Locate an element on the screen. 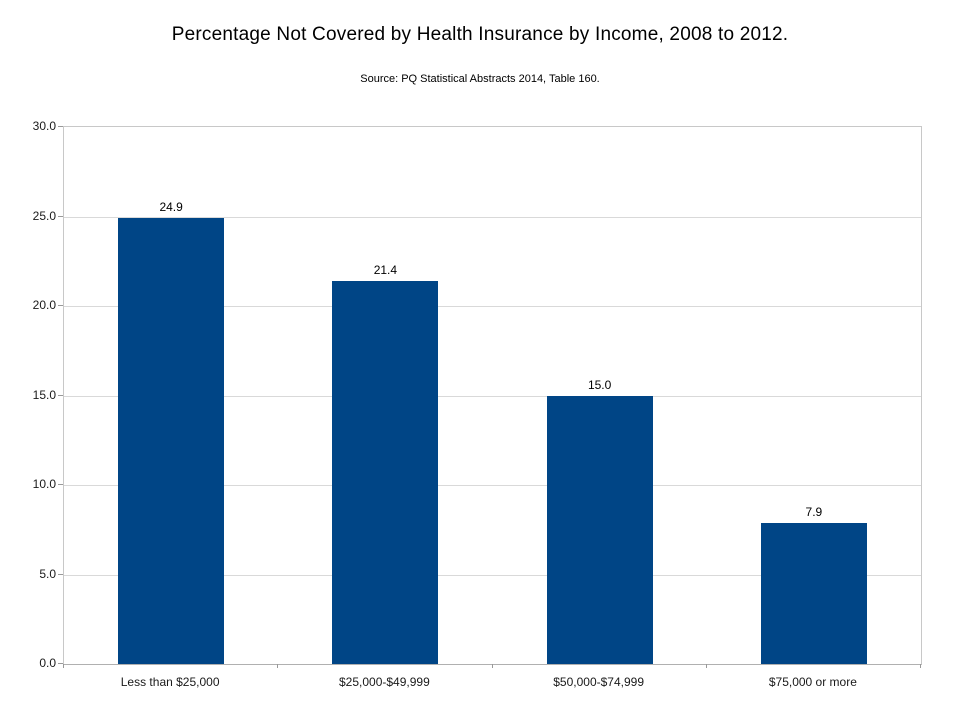 The image size is (960, 716). y-tick-label: 20.0 is located at coordinates (44, 305).